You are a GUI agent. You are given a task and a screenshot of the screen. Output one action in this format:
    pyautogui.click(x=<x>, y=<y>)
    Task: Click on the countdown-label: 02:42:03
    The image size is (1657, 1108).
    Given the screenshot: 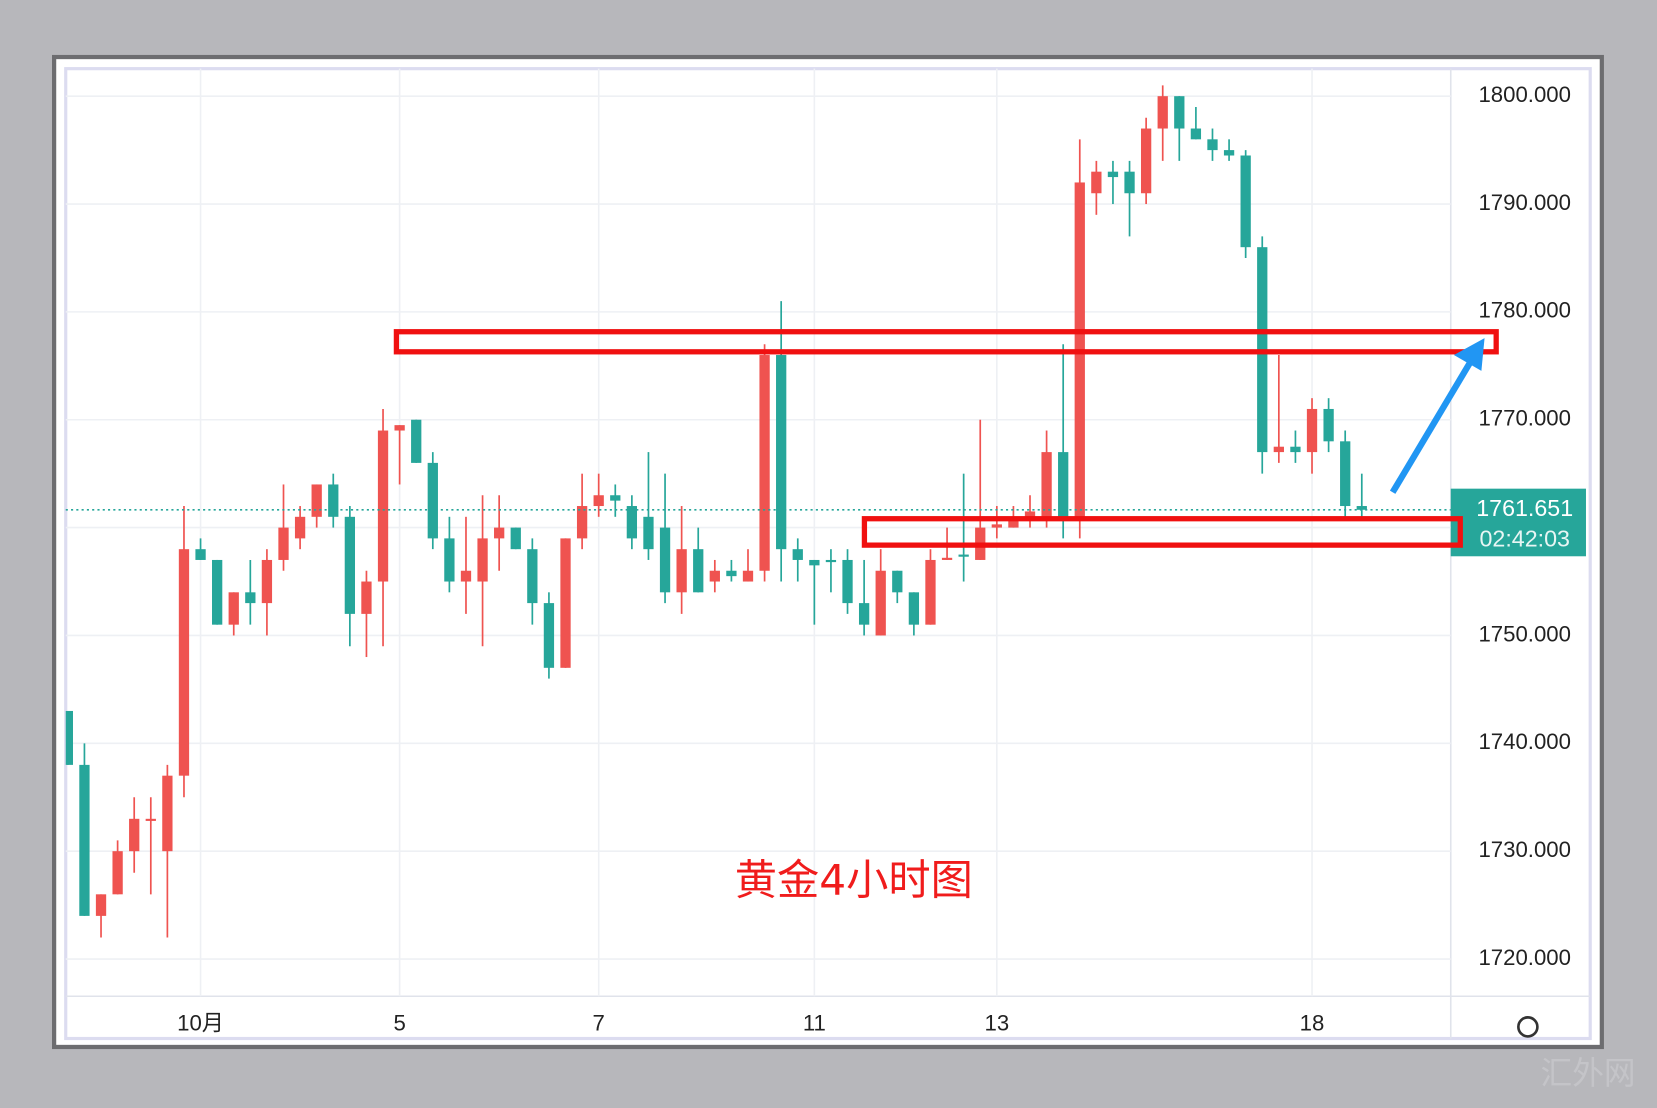 What is the action you would take?
    pyautogui.click(x=1524, y=539)
    